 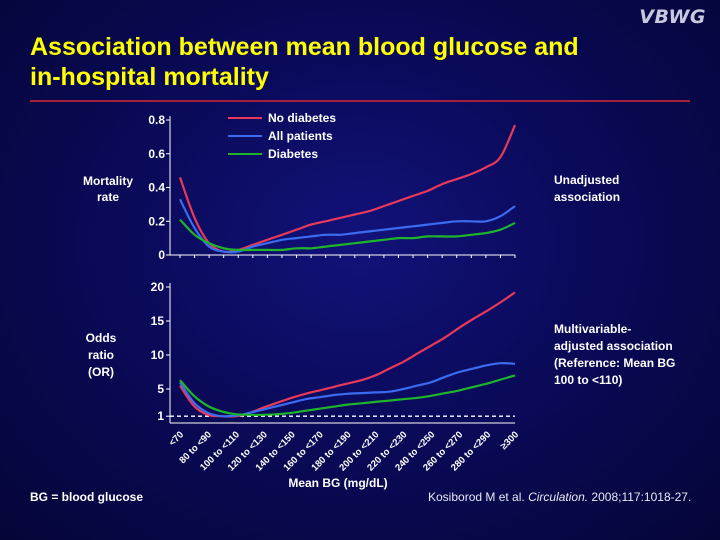 I want to click on y-axis-label-line: ratio, so click(x=101, y=355).